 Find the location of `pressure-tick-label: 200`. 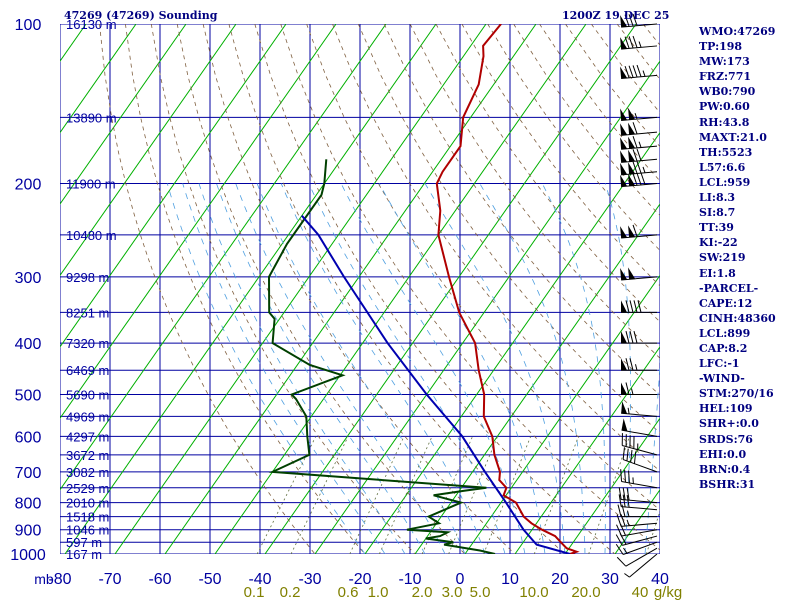

pressure-tick-label: 200 is located at coordinates (28, 185).